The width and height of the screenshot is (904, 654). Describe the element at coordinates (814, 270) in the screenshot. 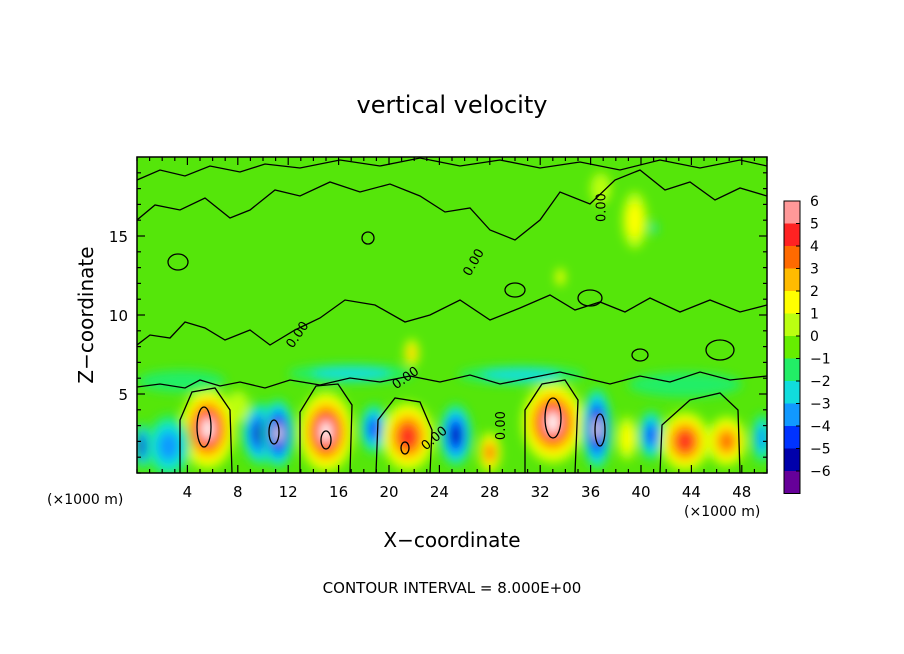

I see `colorbar-label: 3` at that location.